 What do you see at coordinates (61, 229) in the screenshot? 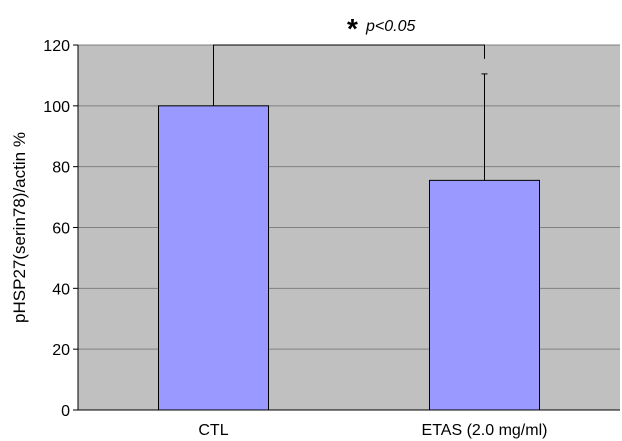
I see `y-tick-label: 60` at bounding box center [61, 229].